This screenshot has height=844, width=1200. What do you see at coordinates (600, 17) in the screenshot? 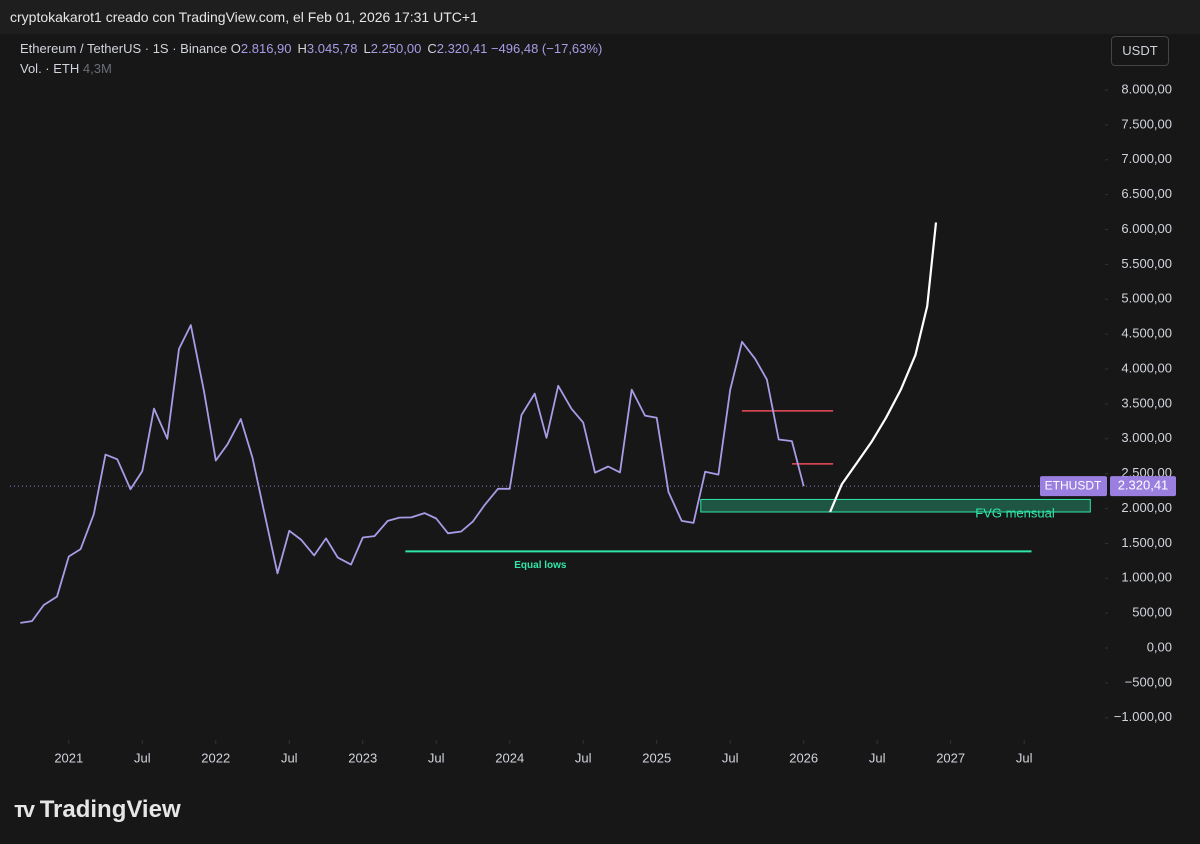
I see `top-bar` at bounding box center [600, 17].